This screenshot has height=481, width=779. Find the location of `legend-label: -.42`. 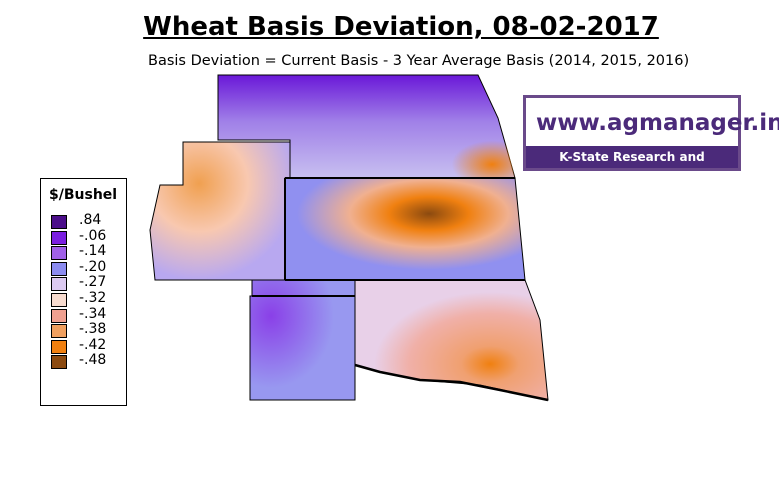

legend-label: -.42 is located at coordinates (93, 344).